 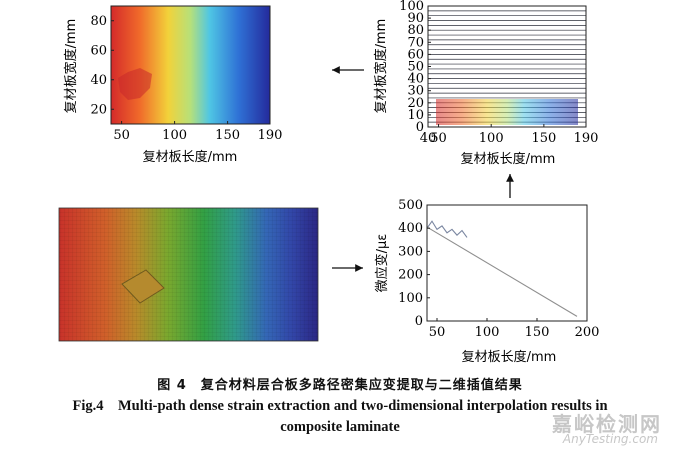 What do you see at coordinates (586, 138) in the screenshot?
I see `tr-xtick-label: 190` at bounding box center [586, 138].